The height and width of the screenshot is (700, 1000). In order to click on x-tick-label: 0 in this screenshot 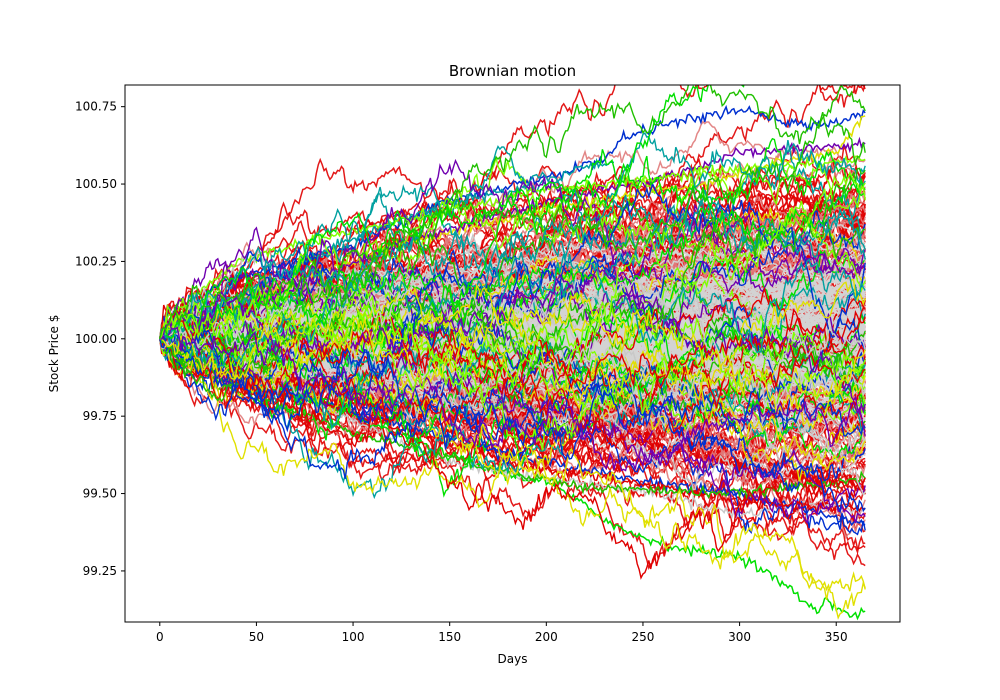, I will do `click(160, 637)`.